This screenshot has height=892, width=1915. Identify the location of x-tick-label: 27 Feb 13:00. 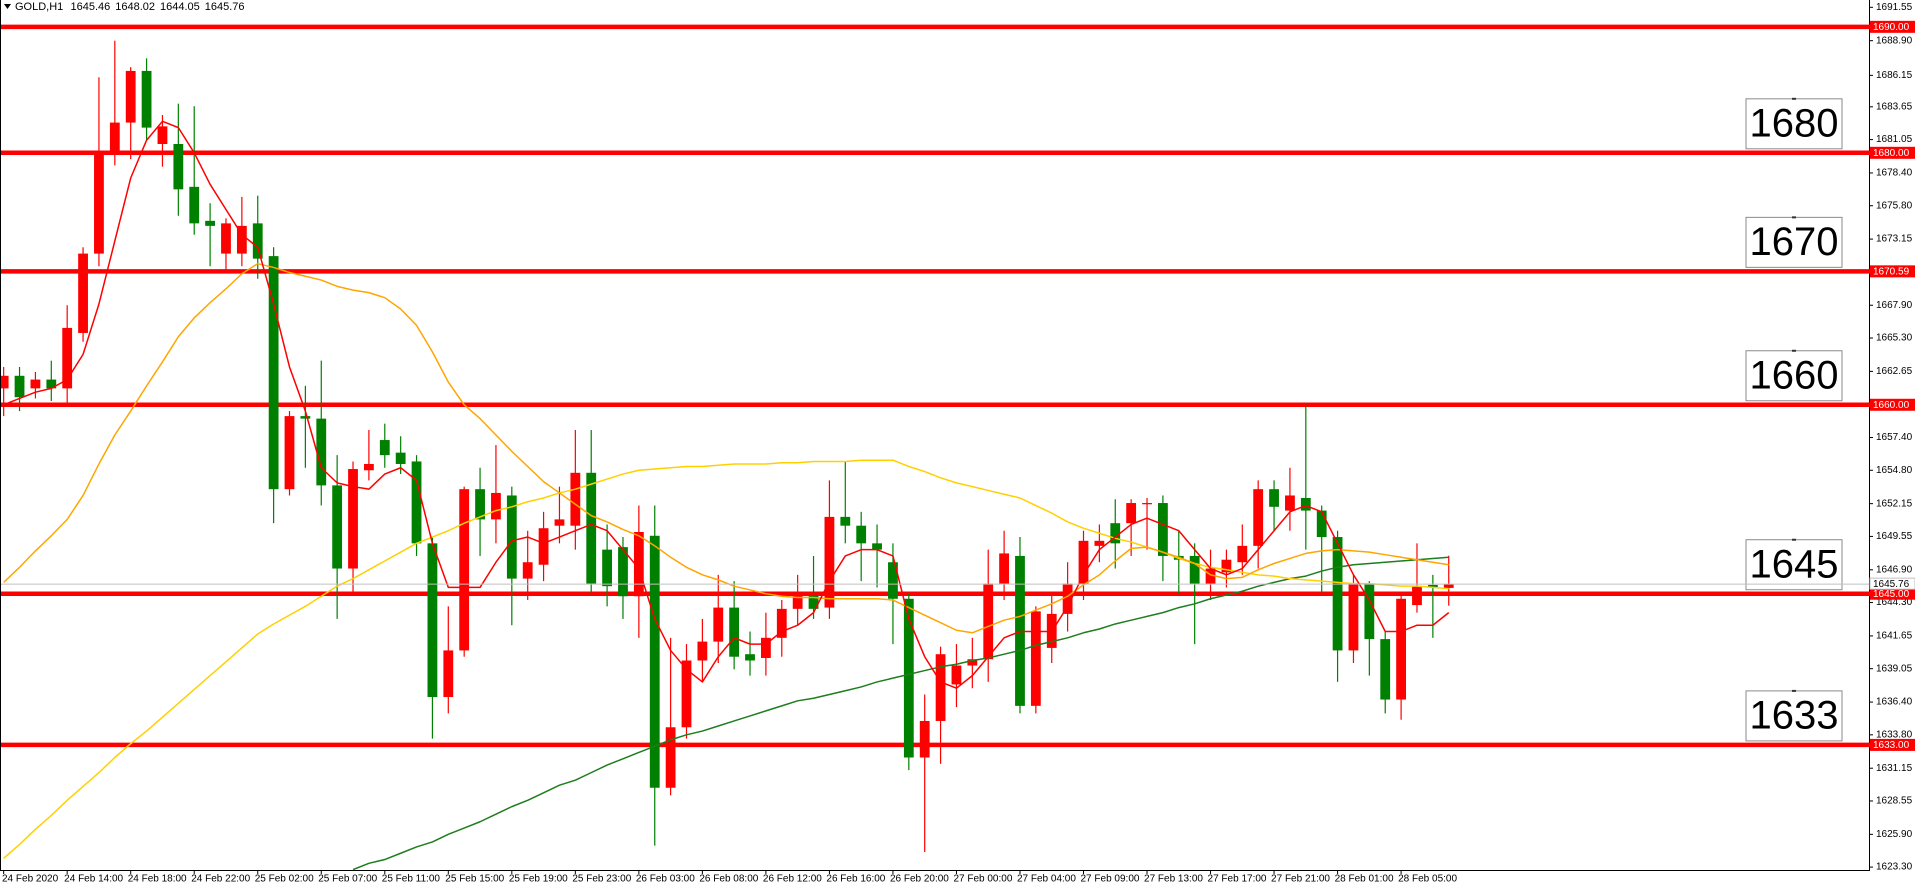
(1173, 879).